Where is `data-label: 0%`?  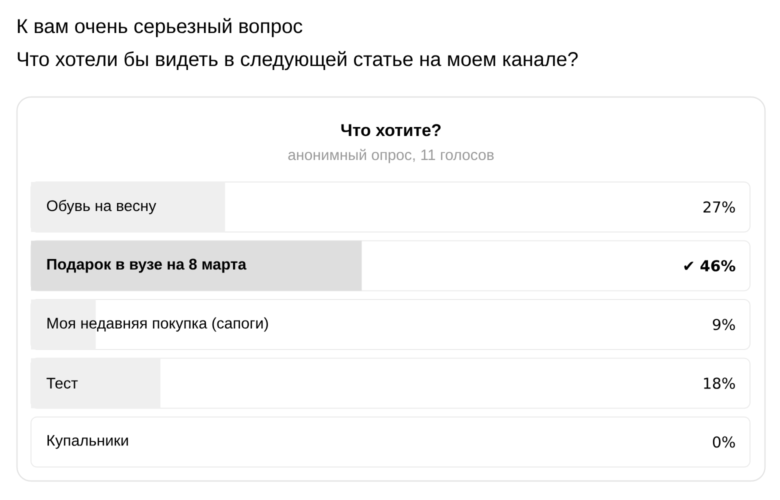
data-label: 0% is located at coordinates (723, 442).